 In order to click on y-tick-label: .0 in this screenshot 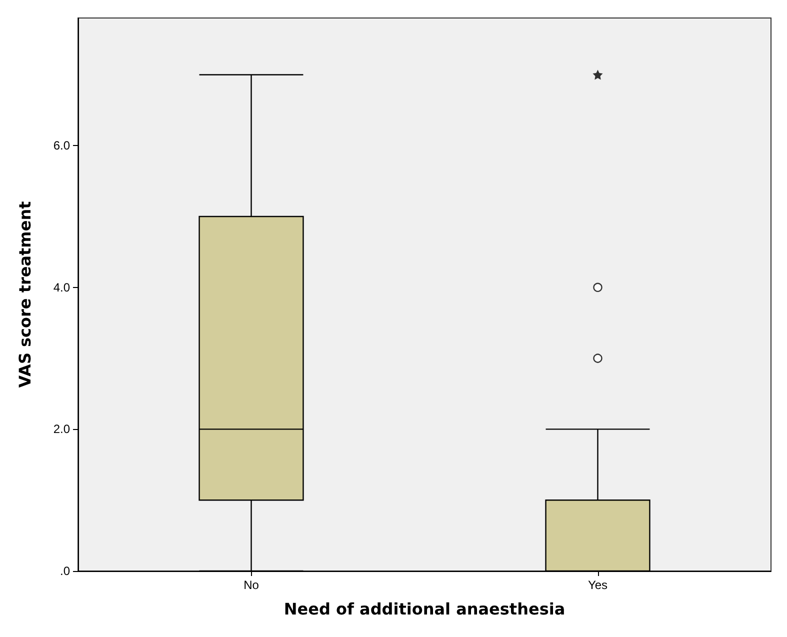, I will do `click(65, 571)`.